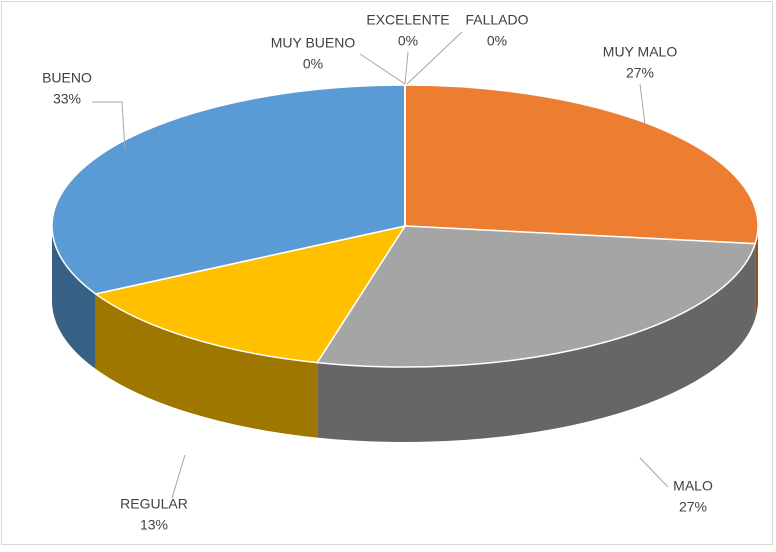 The width and height of the screenshot is (776, 552). I want to click on slice-value-label: 13%, so click(154, 525).